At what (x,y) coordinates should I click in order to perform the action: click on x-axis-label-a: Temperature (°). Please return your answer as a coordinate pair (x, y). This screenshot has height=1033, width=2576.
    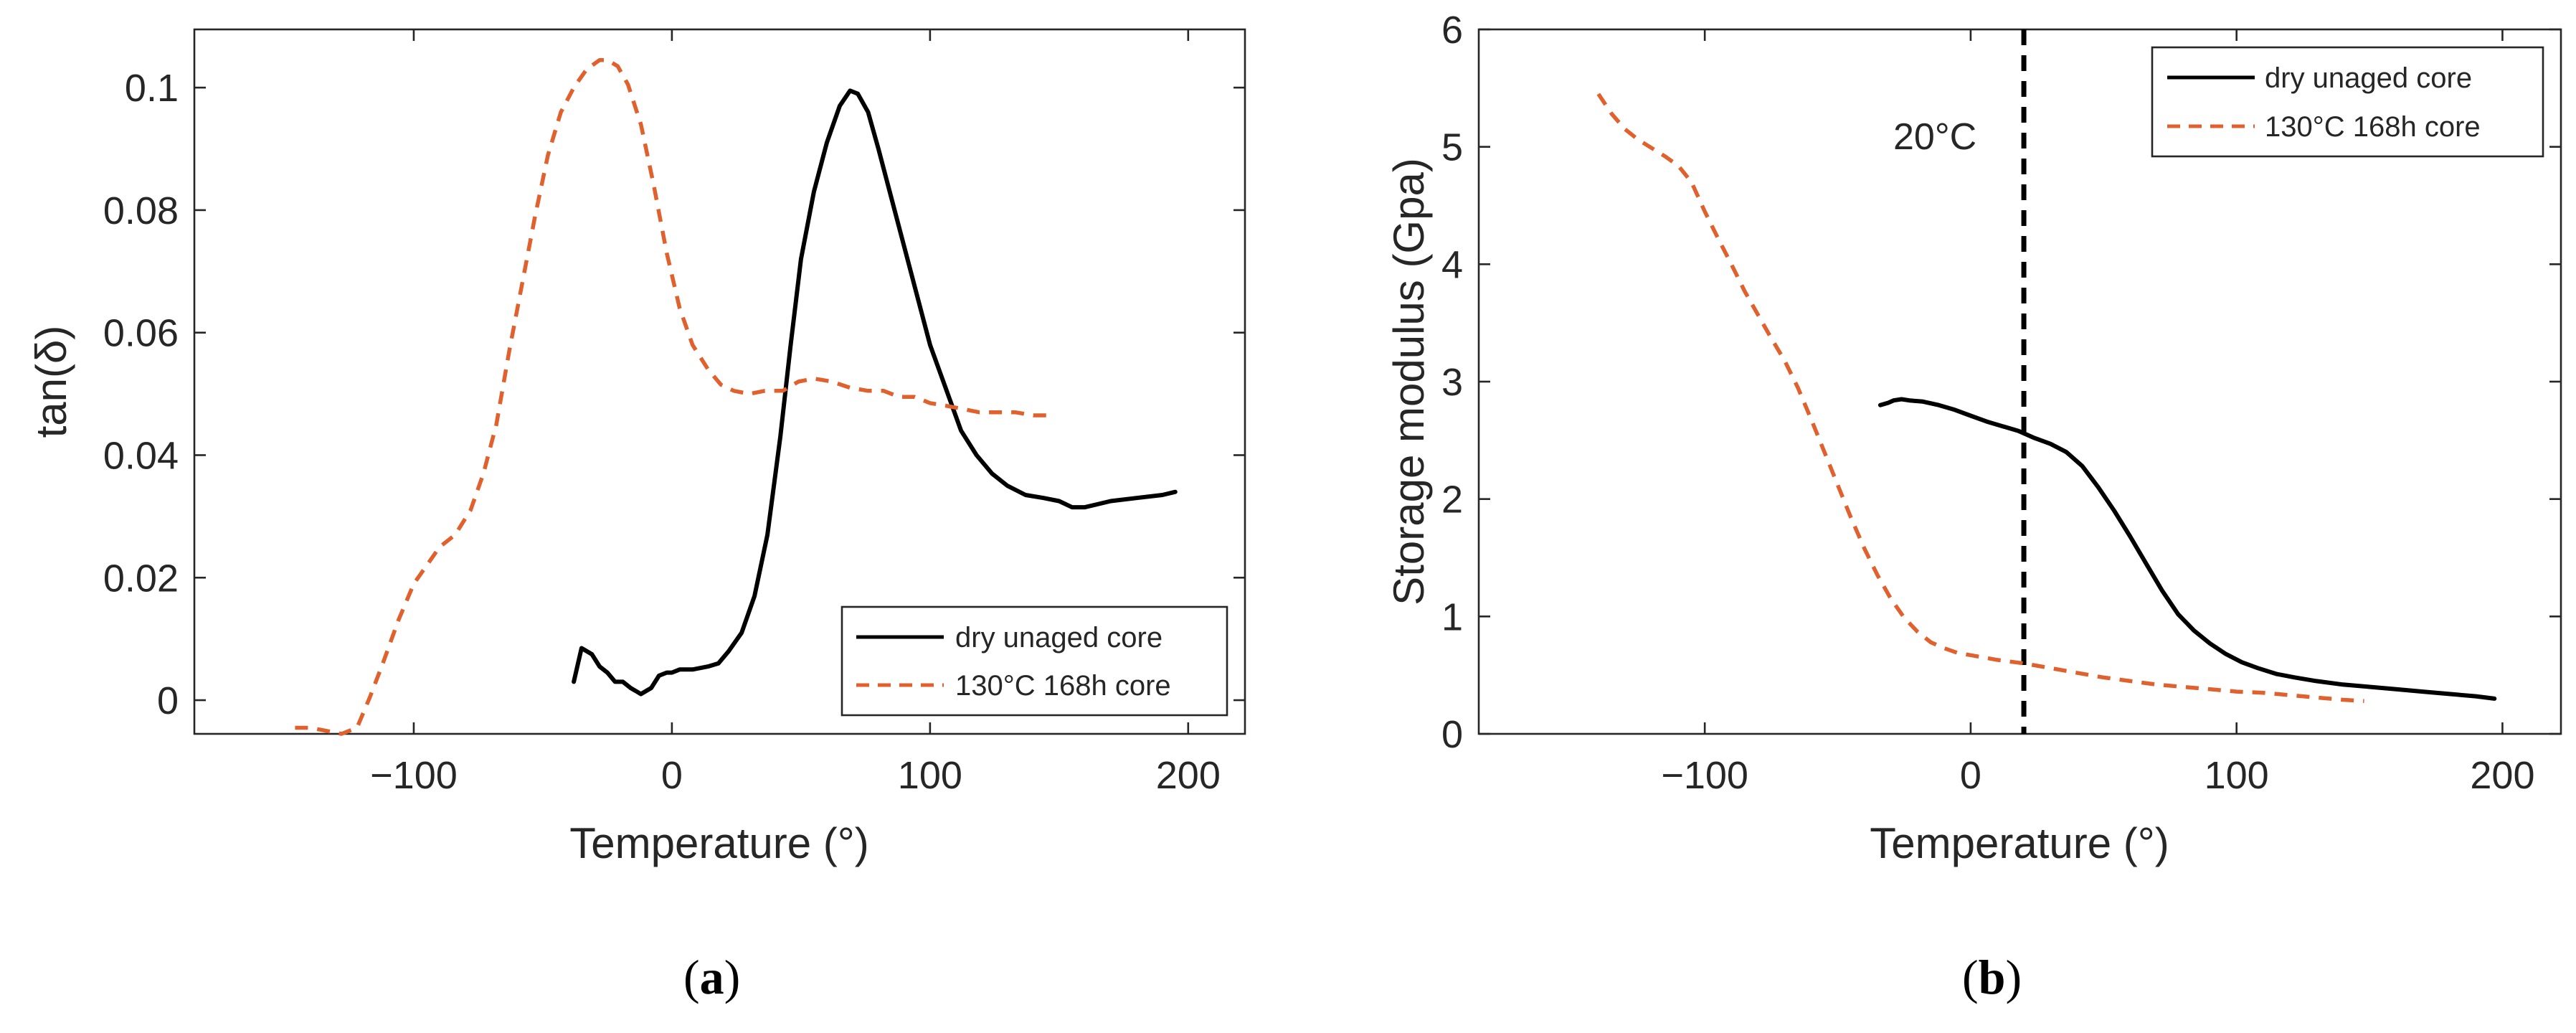
    Looking at the image, I should click on (718, 843).